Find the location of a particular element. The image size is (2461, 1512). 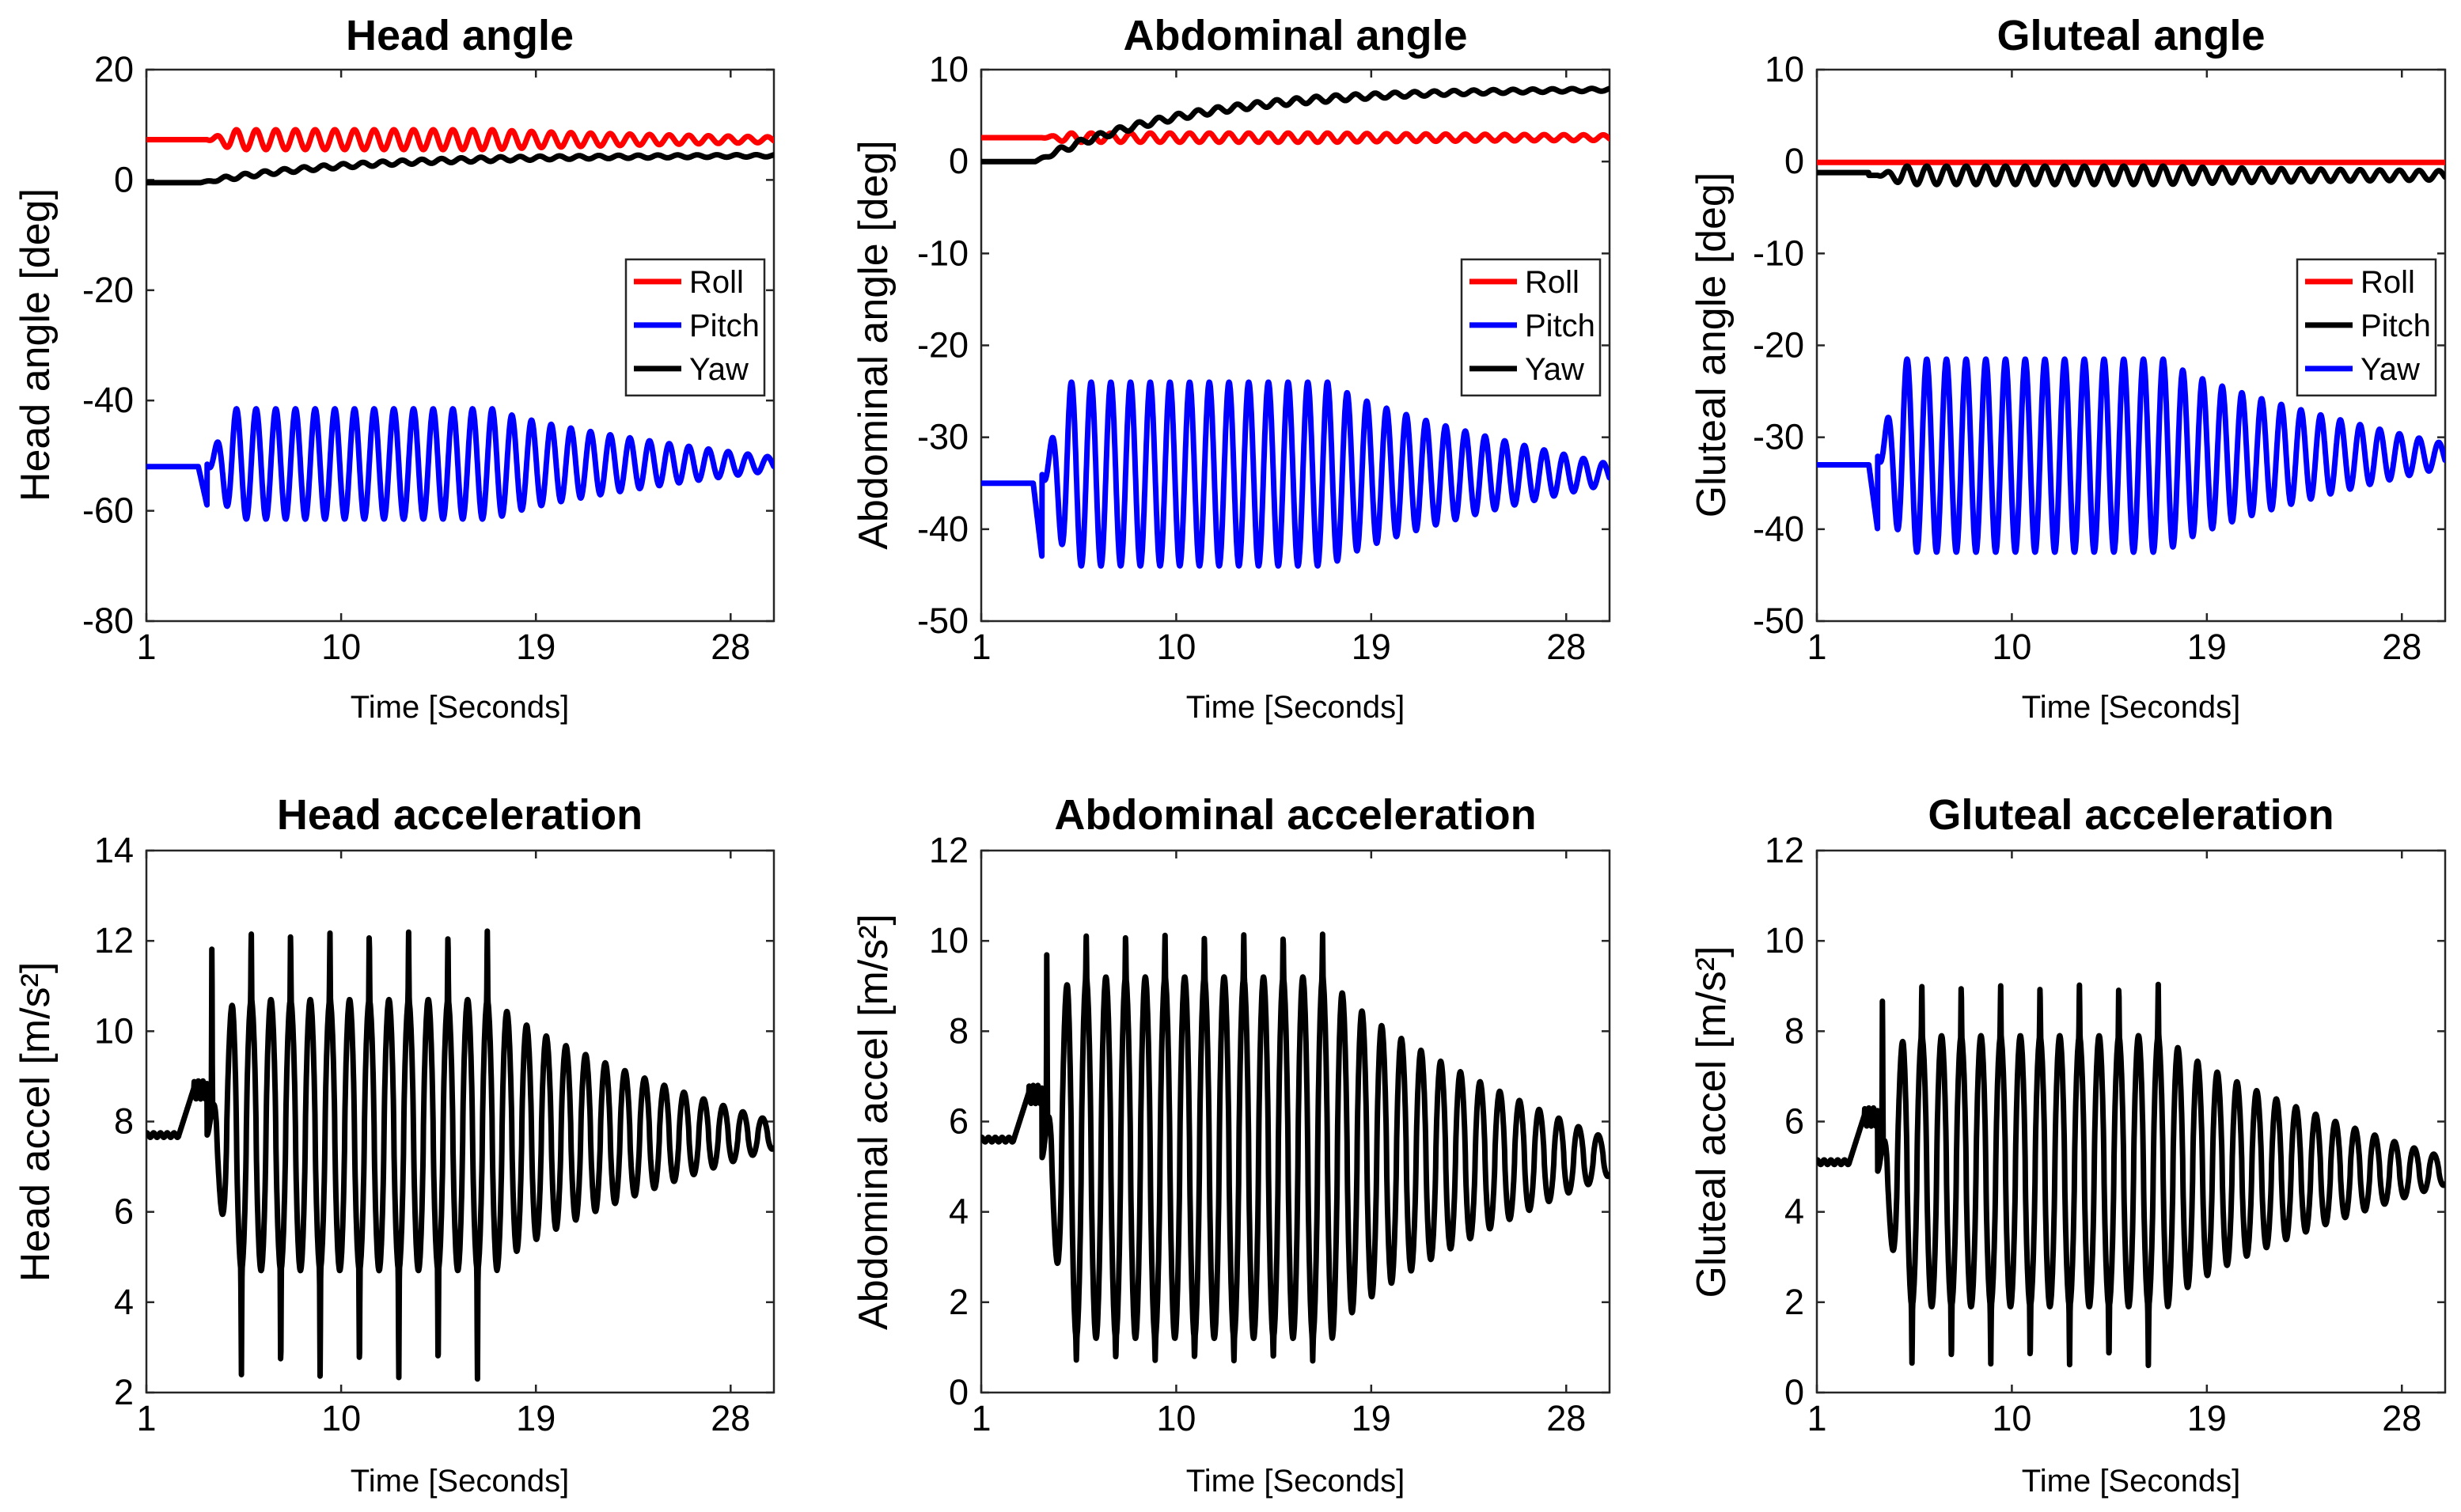

y-tick-label: -60 is located at coordinates (108, 511).